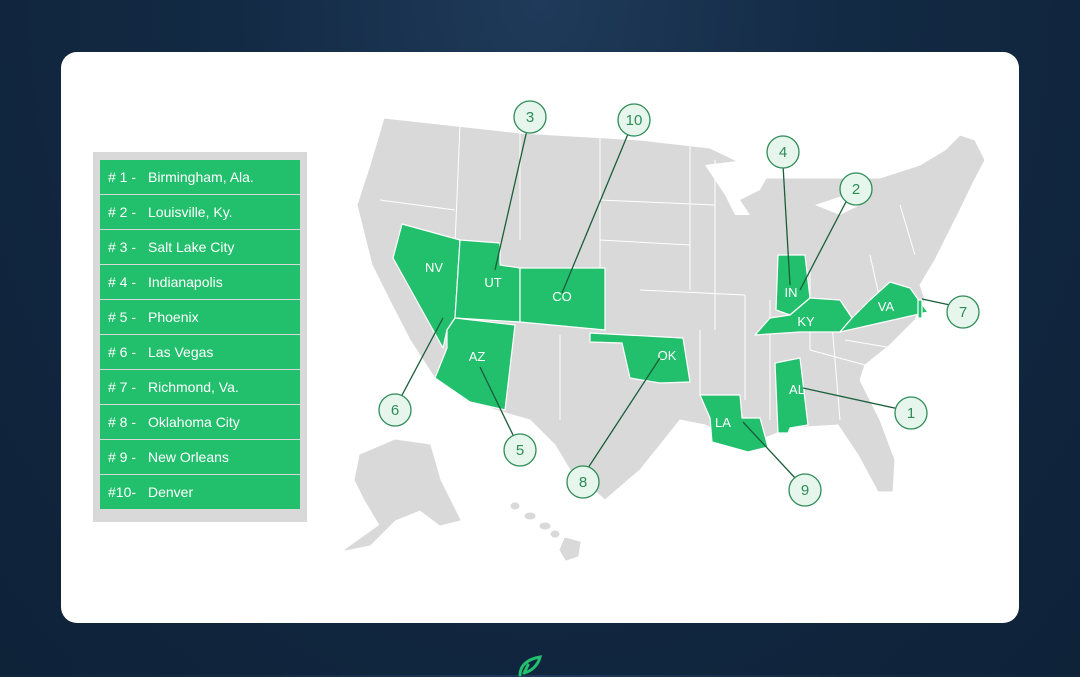 Image resolution: width=1080 pixels, height=677 pixels. Describe the element at coordinates (122, 352) in the screenshot. I see `legend-rank: # 6 -` at that location.